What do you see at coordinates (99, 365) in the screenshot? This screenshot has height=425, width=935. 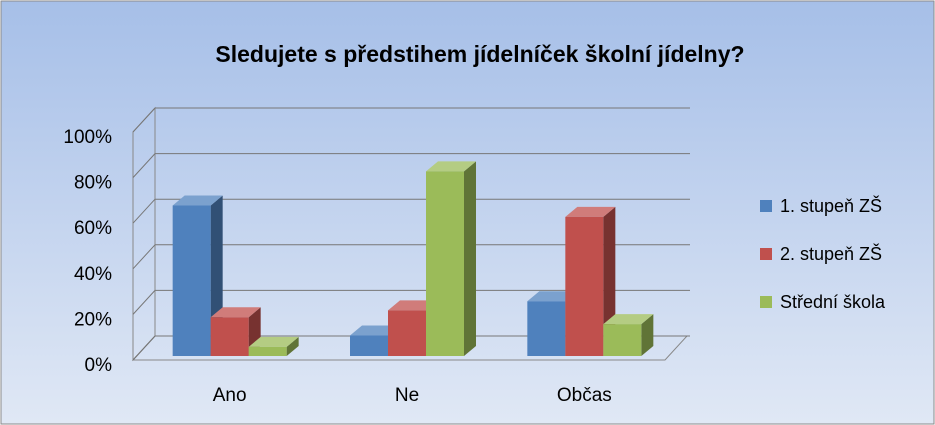 I see `y-tick-label: 0%` at bounding box center [99, 365].